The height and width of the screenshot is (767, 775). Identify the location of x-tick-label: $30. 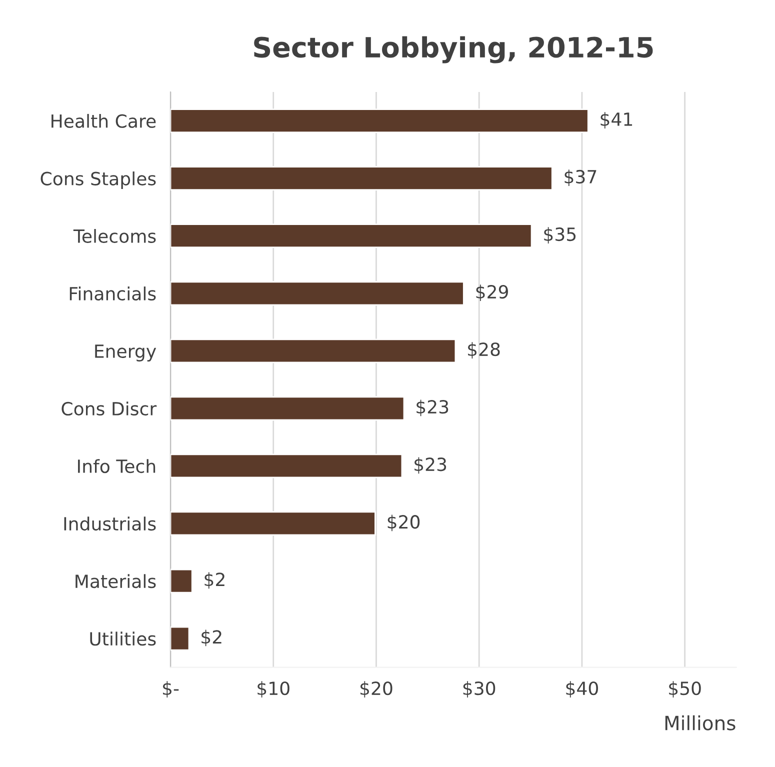
(479, 689).